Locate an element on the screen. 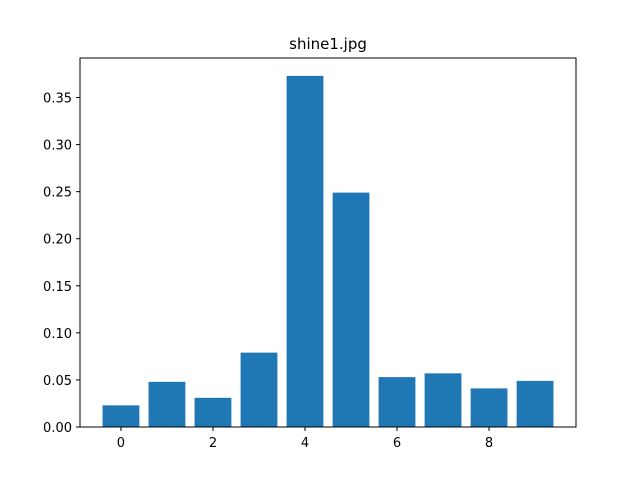 The image size is (640, 480). y-tick-label: 0.20 is located at coordinates (57, 240).